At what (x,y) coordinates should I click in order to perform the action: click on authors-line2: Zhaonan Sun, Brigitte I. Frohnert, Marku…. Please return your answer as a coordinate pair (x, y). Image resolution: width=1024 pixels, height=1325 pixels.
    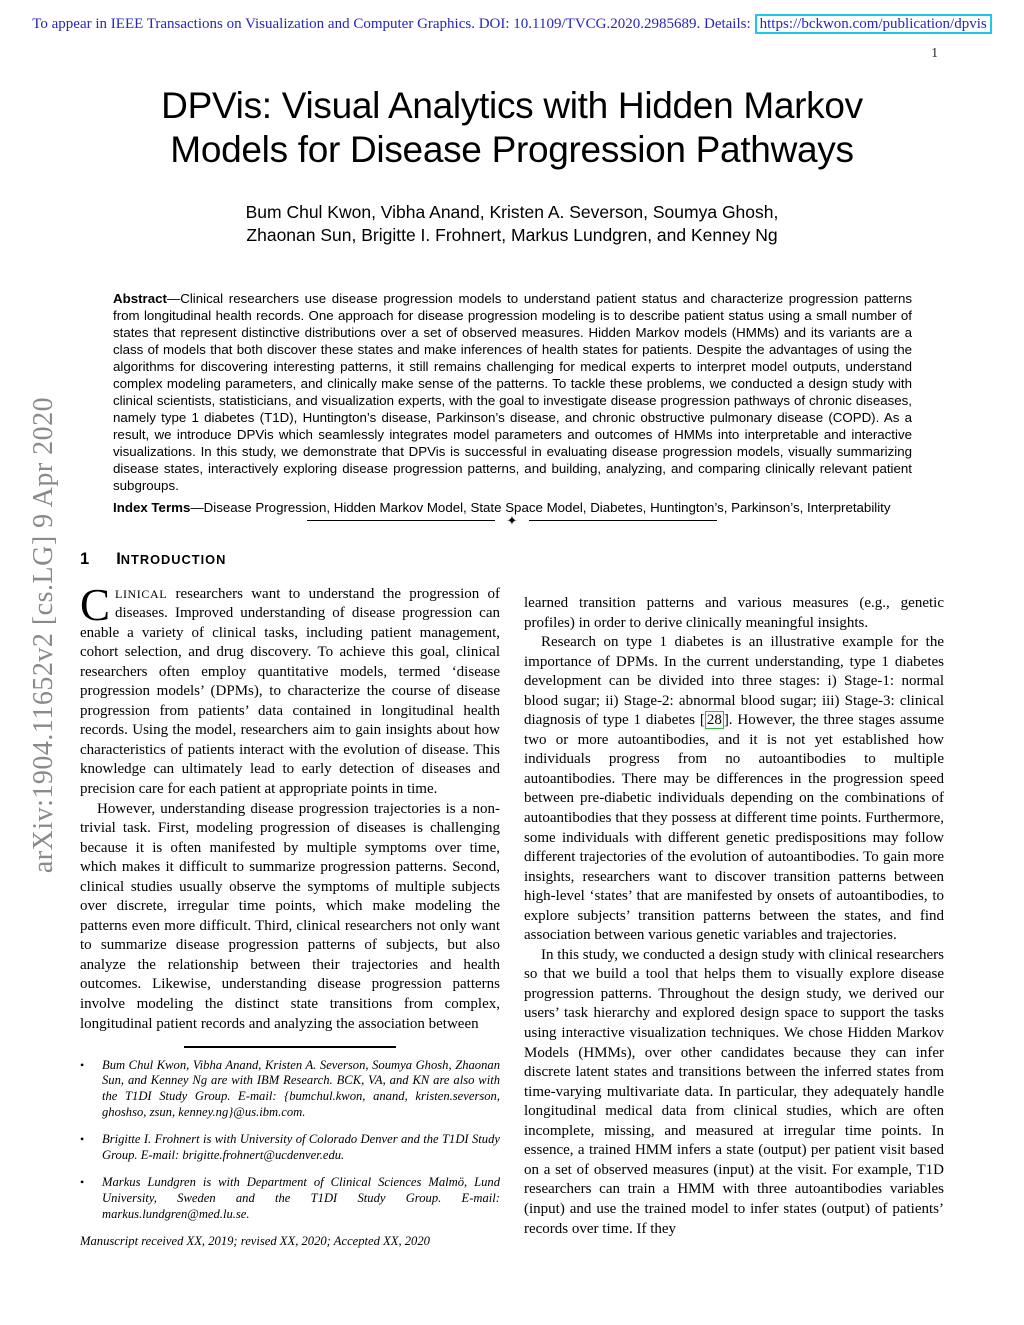
    Looking at the image, I should click on (512, 235).